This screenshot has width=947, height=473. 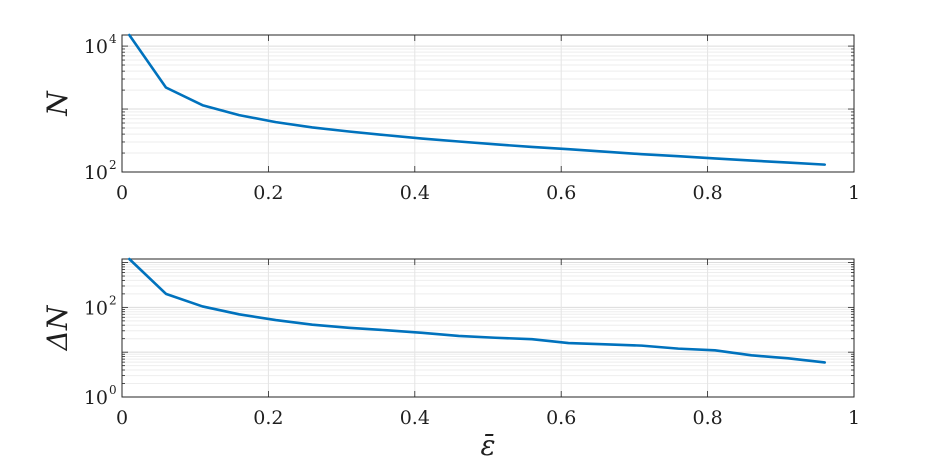 What do you see at coordinates (113, 39) in the screenshot?
I see `y-tick-exponent: 4` at bounding box center [113, 39].